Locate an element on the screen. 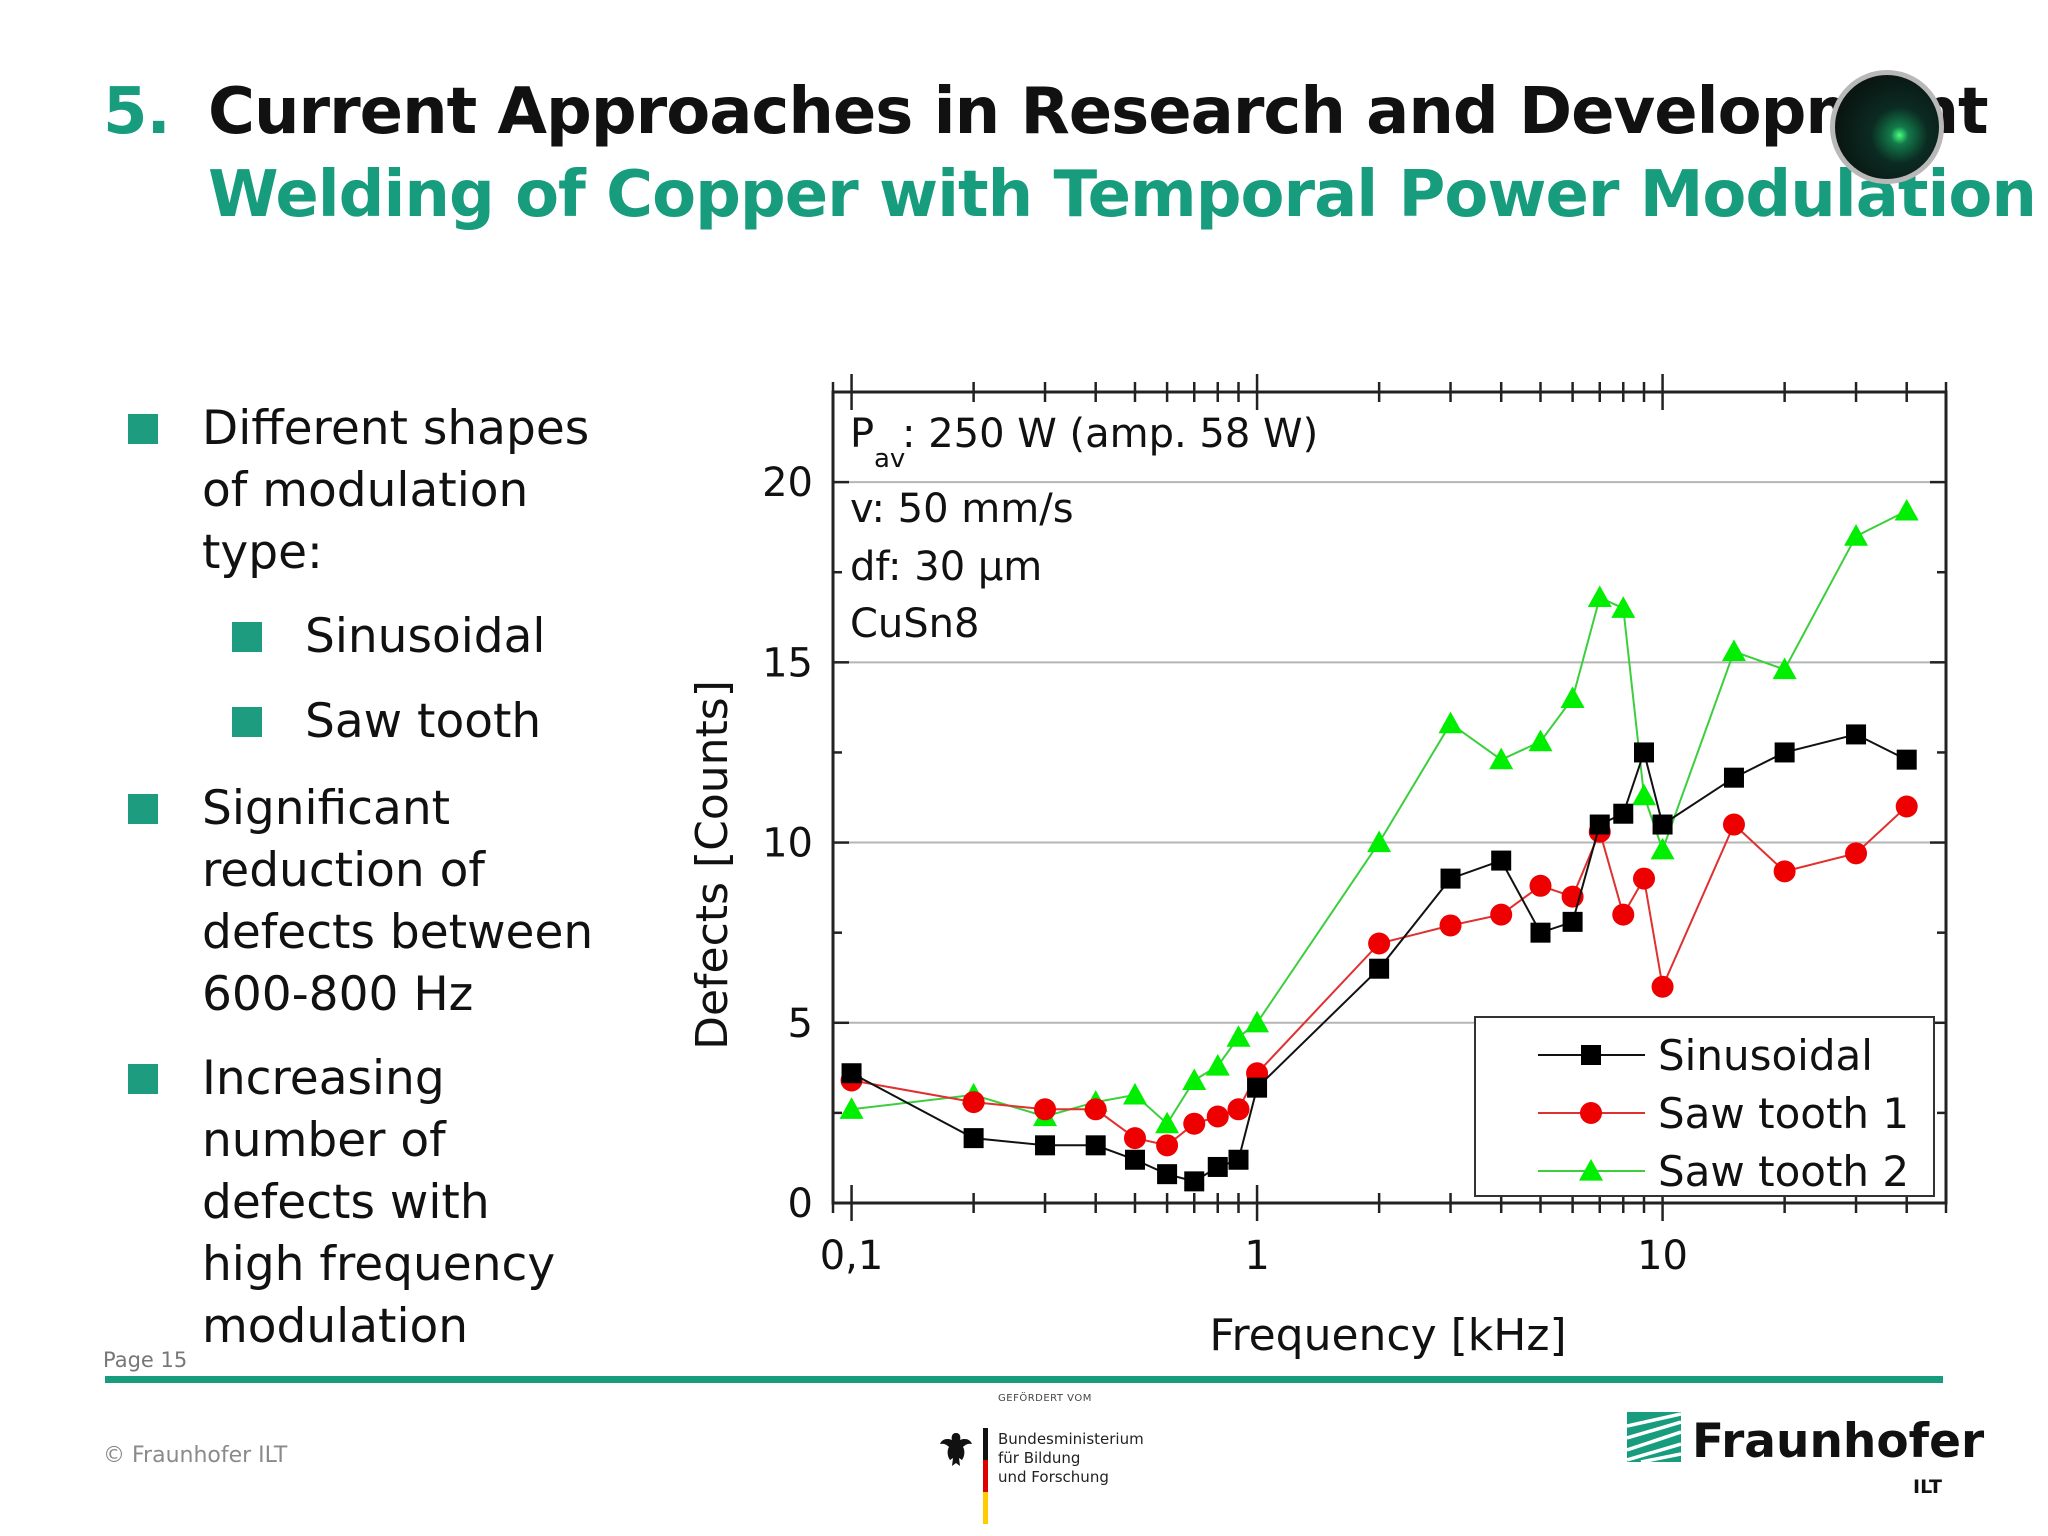 Image resolution: width=2048 pixels, height=1536 pixels. legend-label: Saw tooth 2 is located at coordinates (1783, 1171).